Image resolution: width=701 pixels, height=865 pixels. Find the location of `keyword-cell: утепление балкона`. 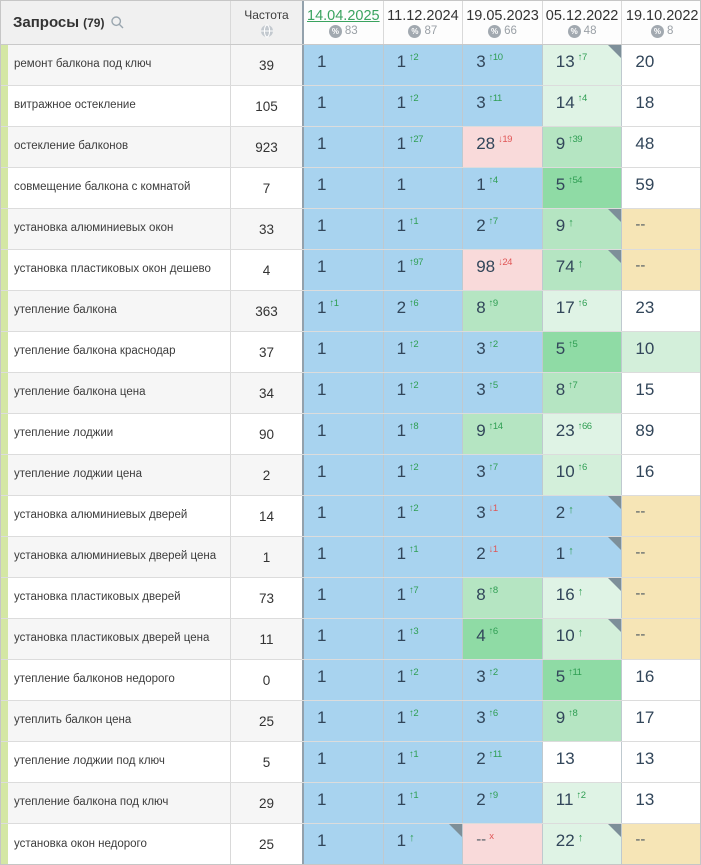

keyword-cell: утепление балкона is located at coordinates (116, 311).